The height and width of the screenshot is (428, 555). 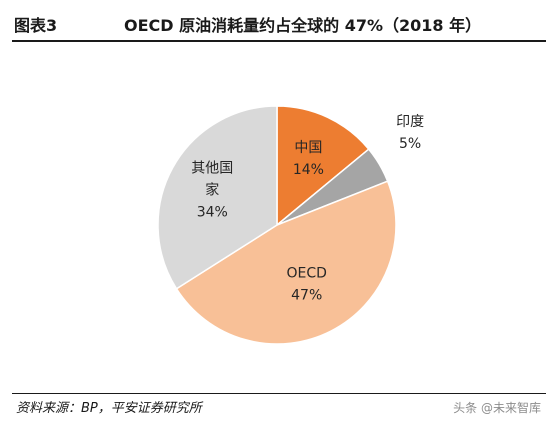 What do you see at coordinates (36, 25) in the screenshot?
I see `figure-label: 图表3` at bounding box center [36, 25].